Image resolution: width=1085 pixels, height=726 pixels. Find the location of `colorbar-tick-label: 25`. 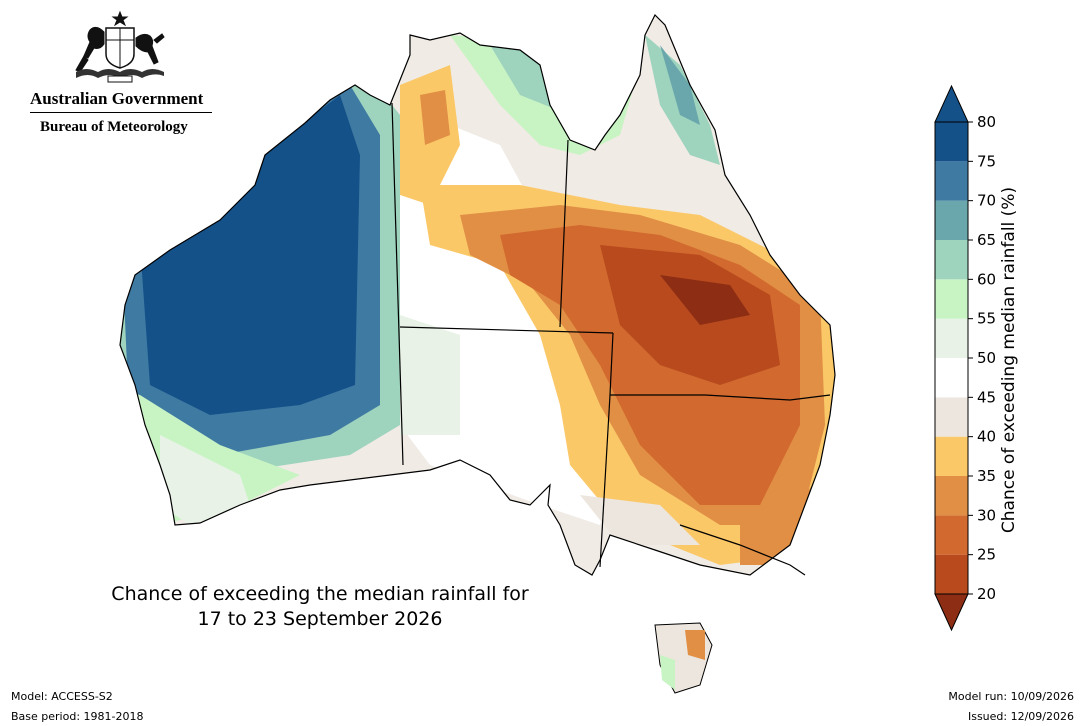

colorbar-tick-label: 25 is located at coordinates (986, 555).